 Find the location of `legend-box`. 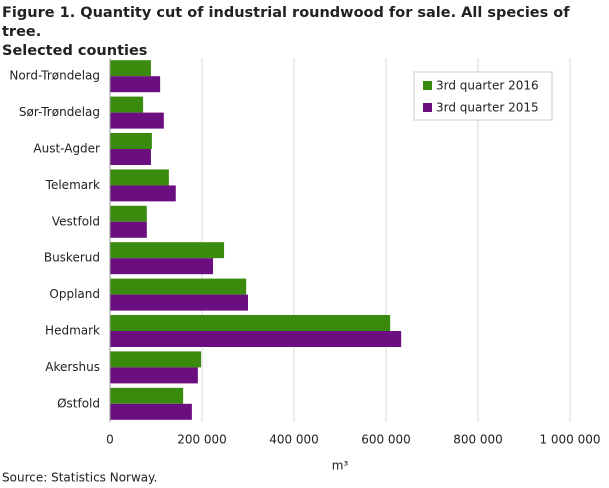

legend-box is located at coordinates (483, 96).